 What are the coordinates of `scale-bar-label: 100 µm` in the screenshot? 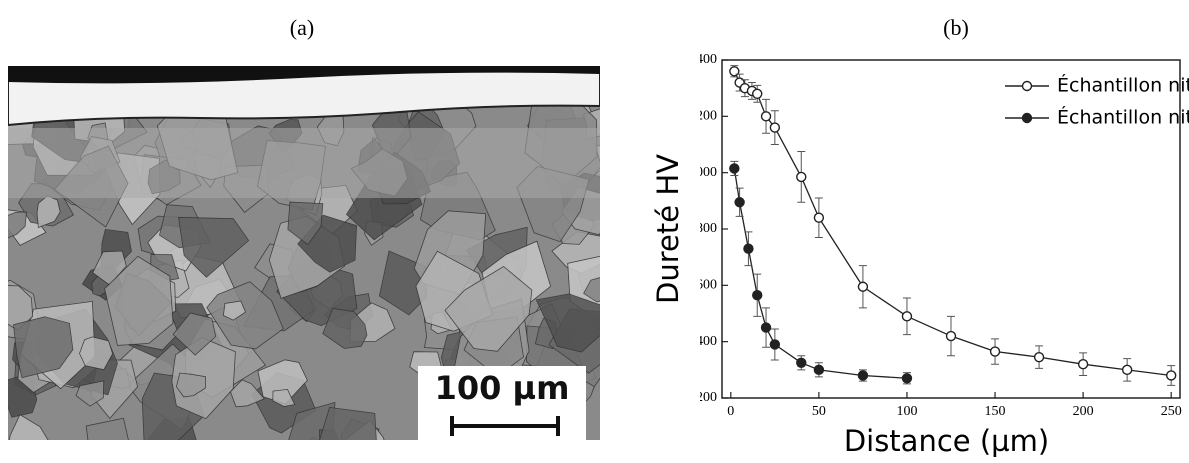 It's located at (502, 388).